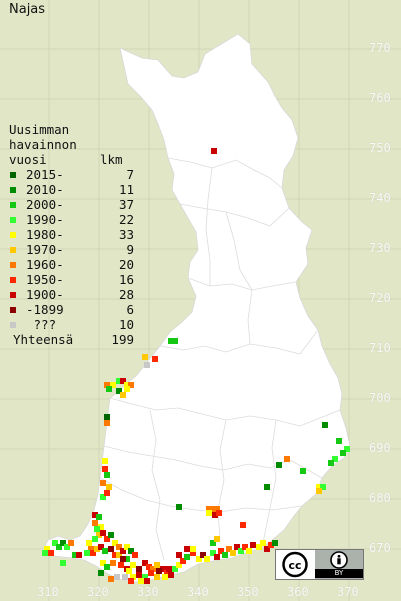 The image size is (401, 601). Describe the element at coordinates (39, 129) in the screenshot. I see `legend-header-line1: Uusimman` at that location.